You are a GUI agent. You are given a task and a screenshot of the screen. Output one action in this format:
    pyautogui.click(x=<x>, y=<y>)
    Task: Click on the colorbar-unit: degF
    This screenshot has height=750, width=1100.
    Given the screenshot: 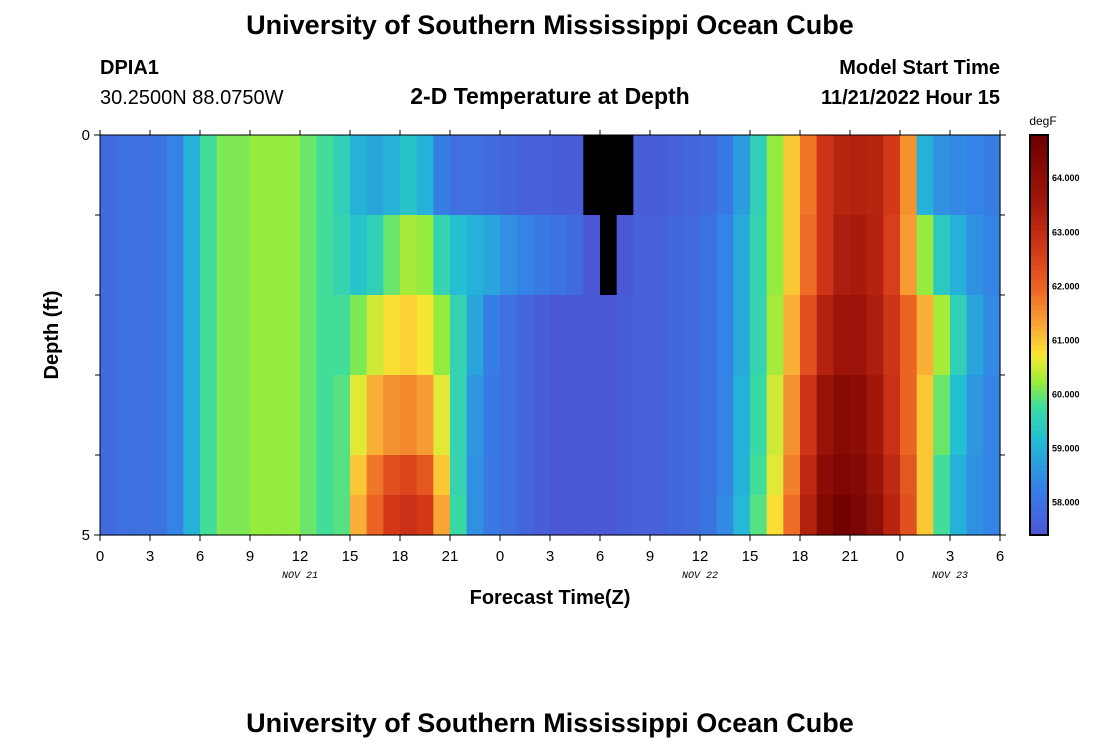 What is the action you would take?
    pyautogui.click(x=1042, y=121)
    